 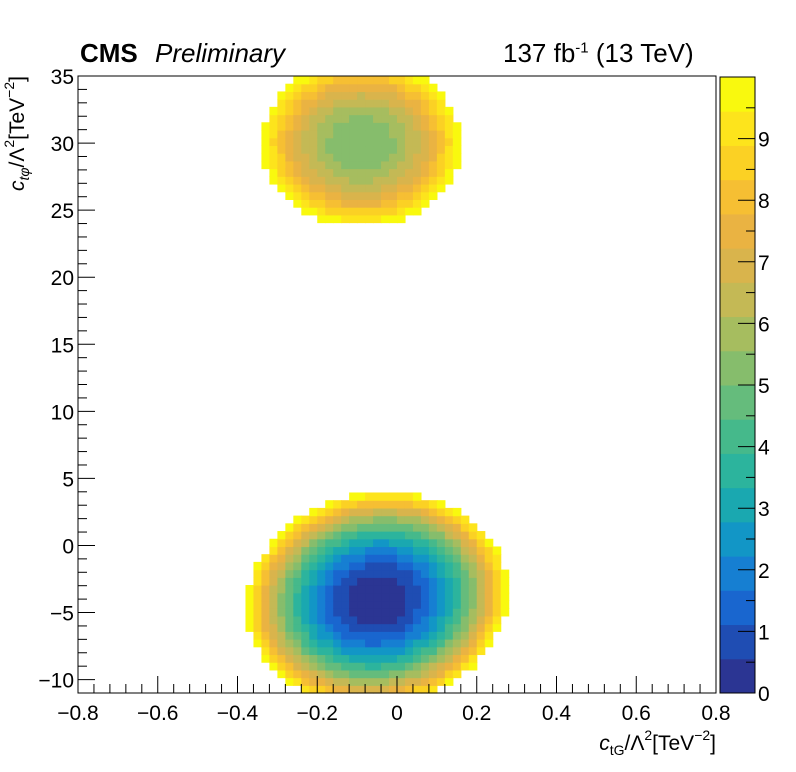 What do you see at coordinates (582, 48) in the screenshot?
I see `lumi-exponent: -1` at bounding box center [582, 48].